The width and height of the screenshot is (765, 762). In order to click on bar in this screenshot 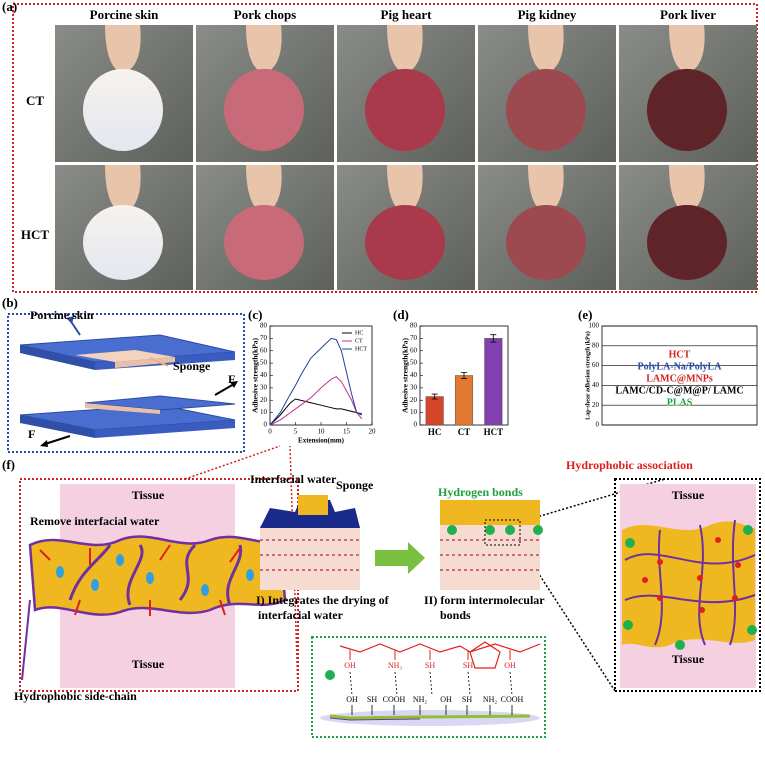, I will do `click(464, 400)`.